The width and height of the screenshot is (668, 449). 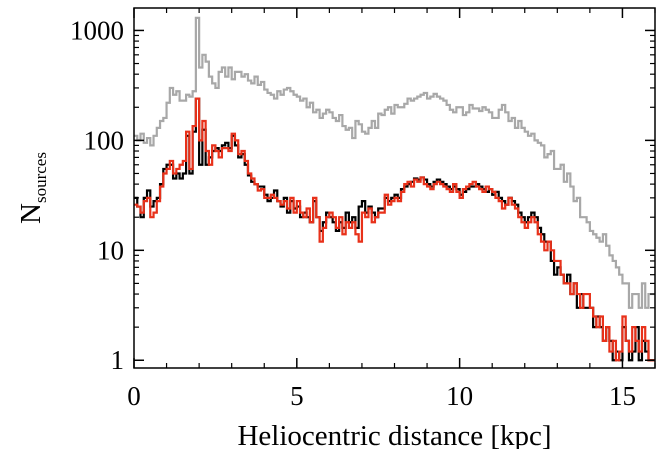 I want to click on y-tick-label: 10, so click(x=110, y=250).